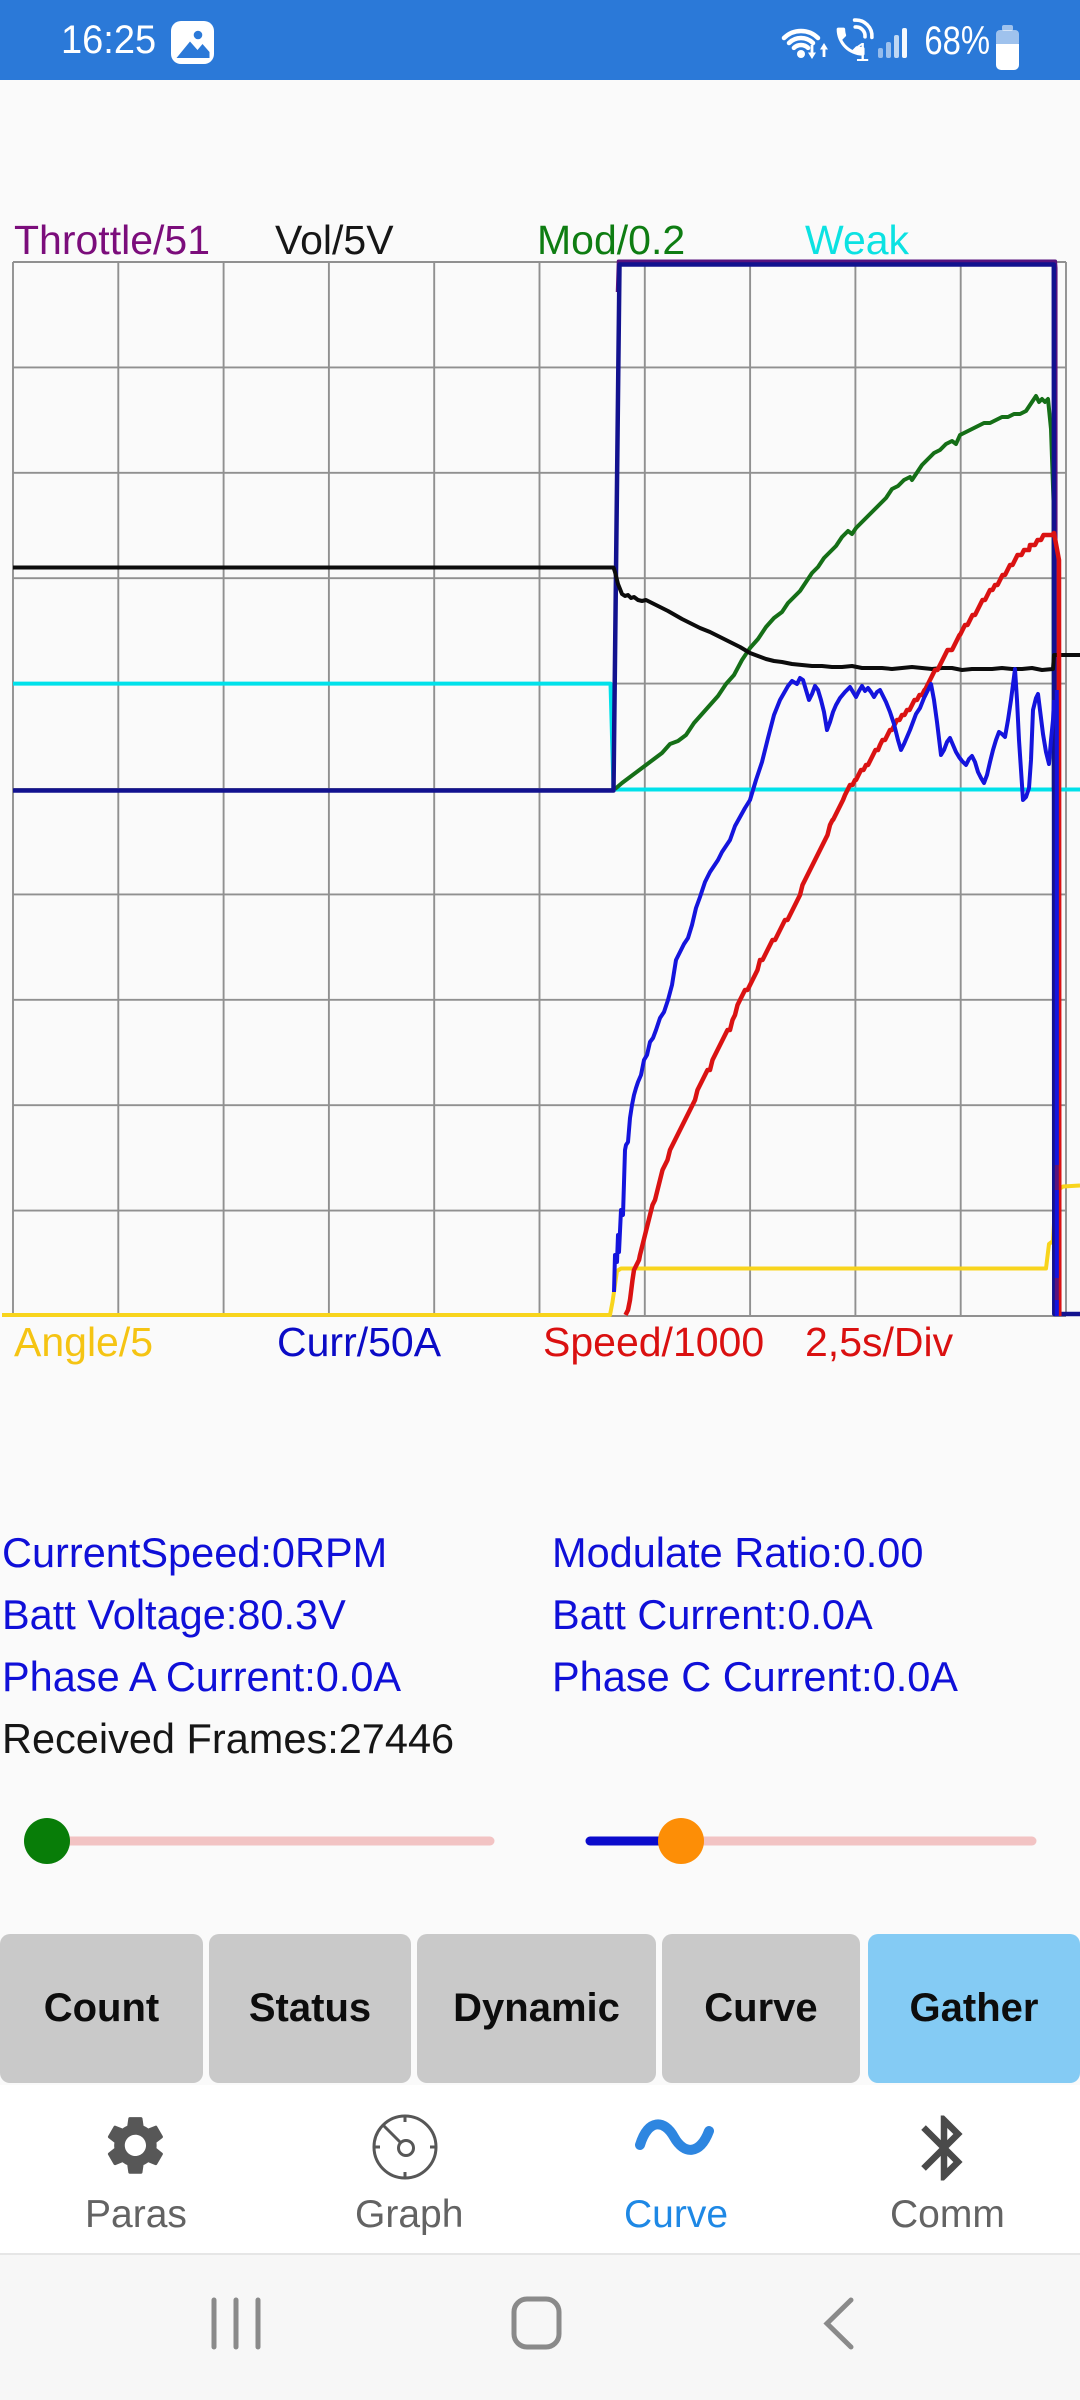 This screenshot has height=2400, width=1080. I want to click on svg-text: 1, so click(862, 52).